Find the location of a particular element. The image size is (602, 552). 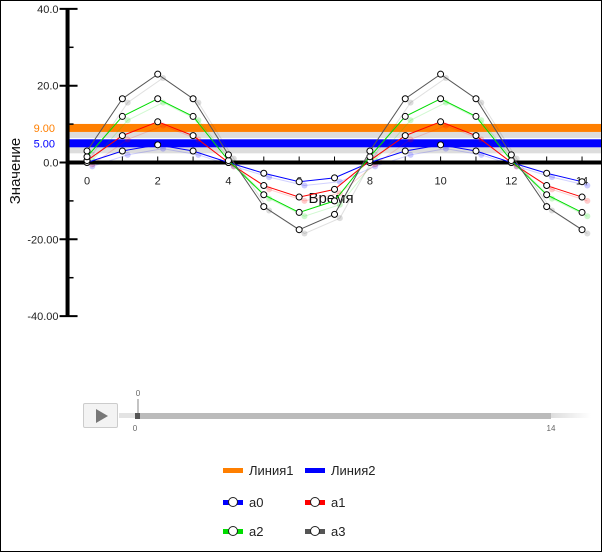

legend-item-a0: a0 is located at coordinates (243, 502).